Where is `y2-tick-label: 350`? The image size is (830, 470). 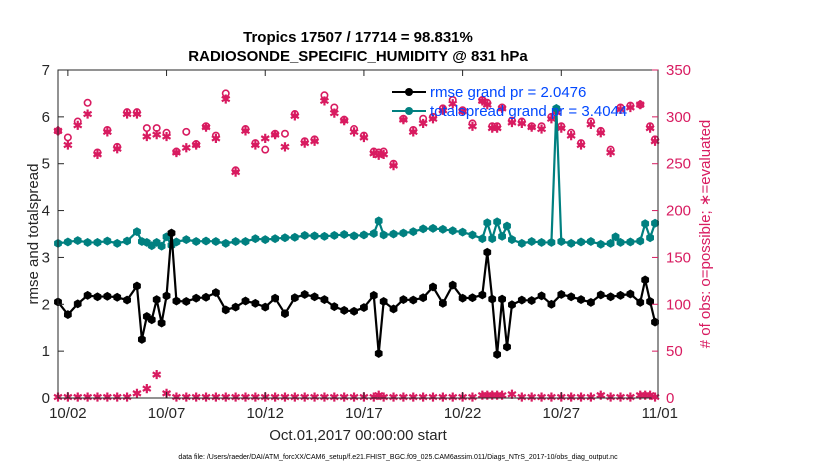
y2-tick-label: 350 is located at coordinates (678, 70).